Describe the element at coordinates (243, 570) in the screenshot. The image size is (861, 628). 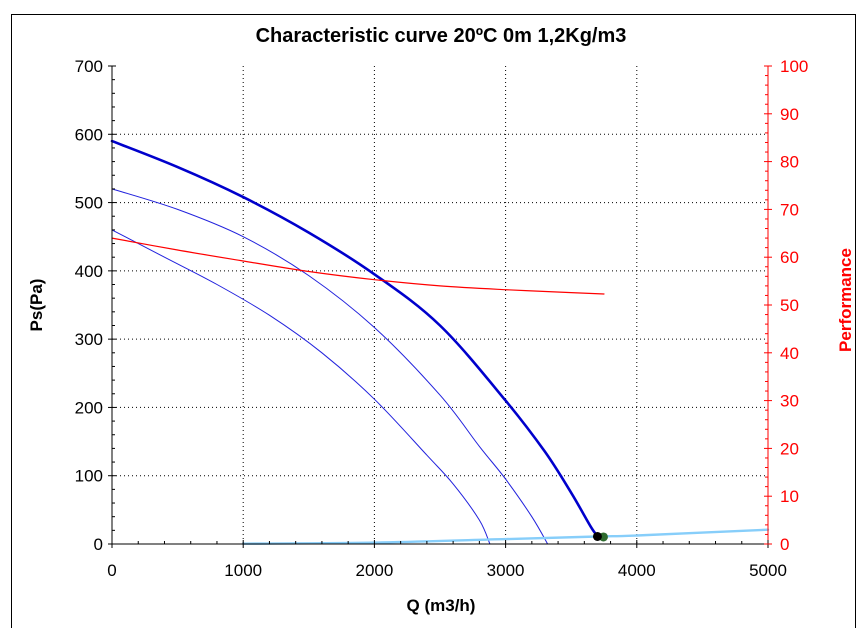
I see `x-tick-label: 1000` at that location.